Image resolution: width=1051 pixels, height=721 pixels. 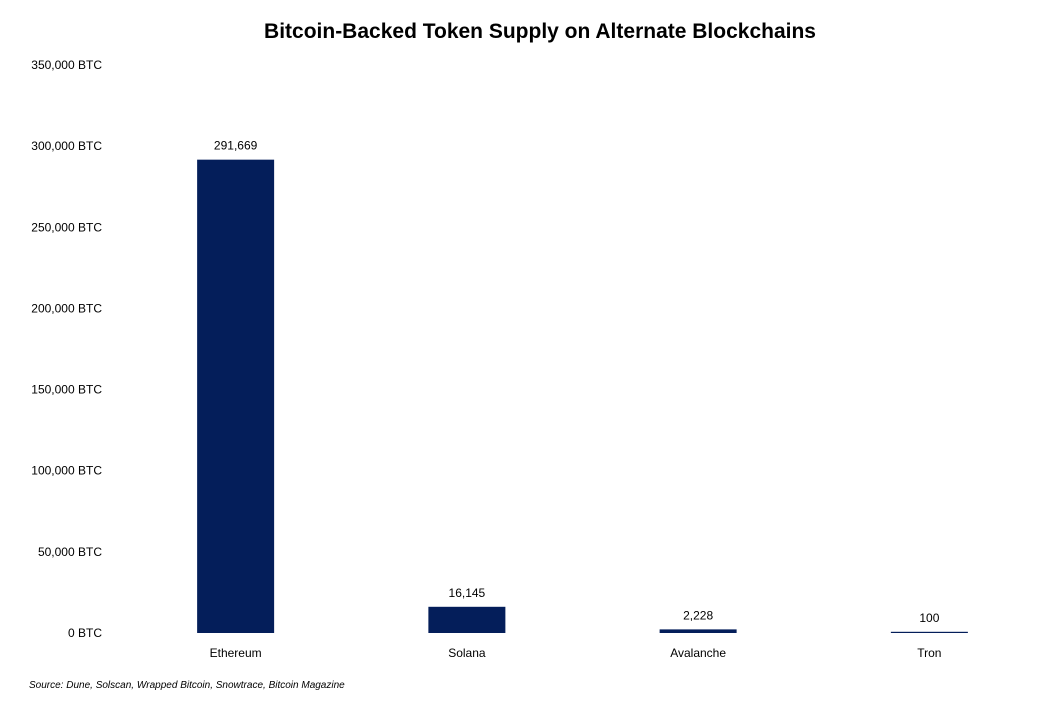 What do you see at coordinates (236, 146) in the screenshot?
I see `data-label-ethereum: 291,669` at bounding box center [236, 146].